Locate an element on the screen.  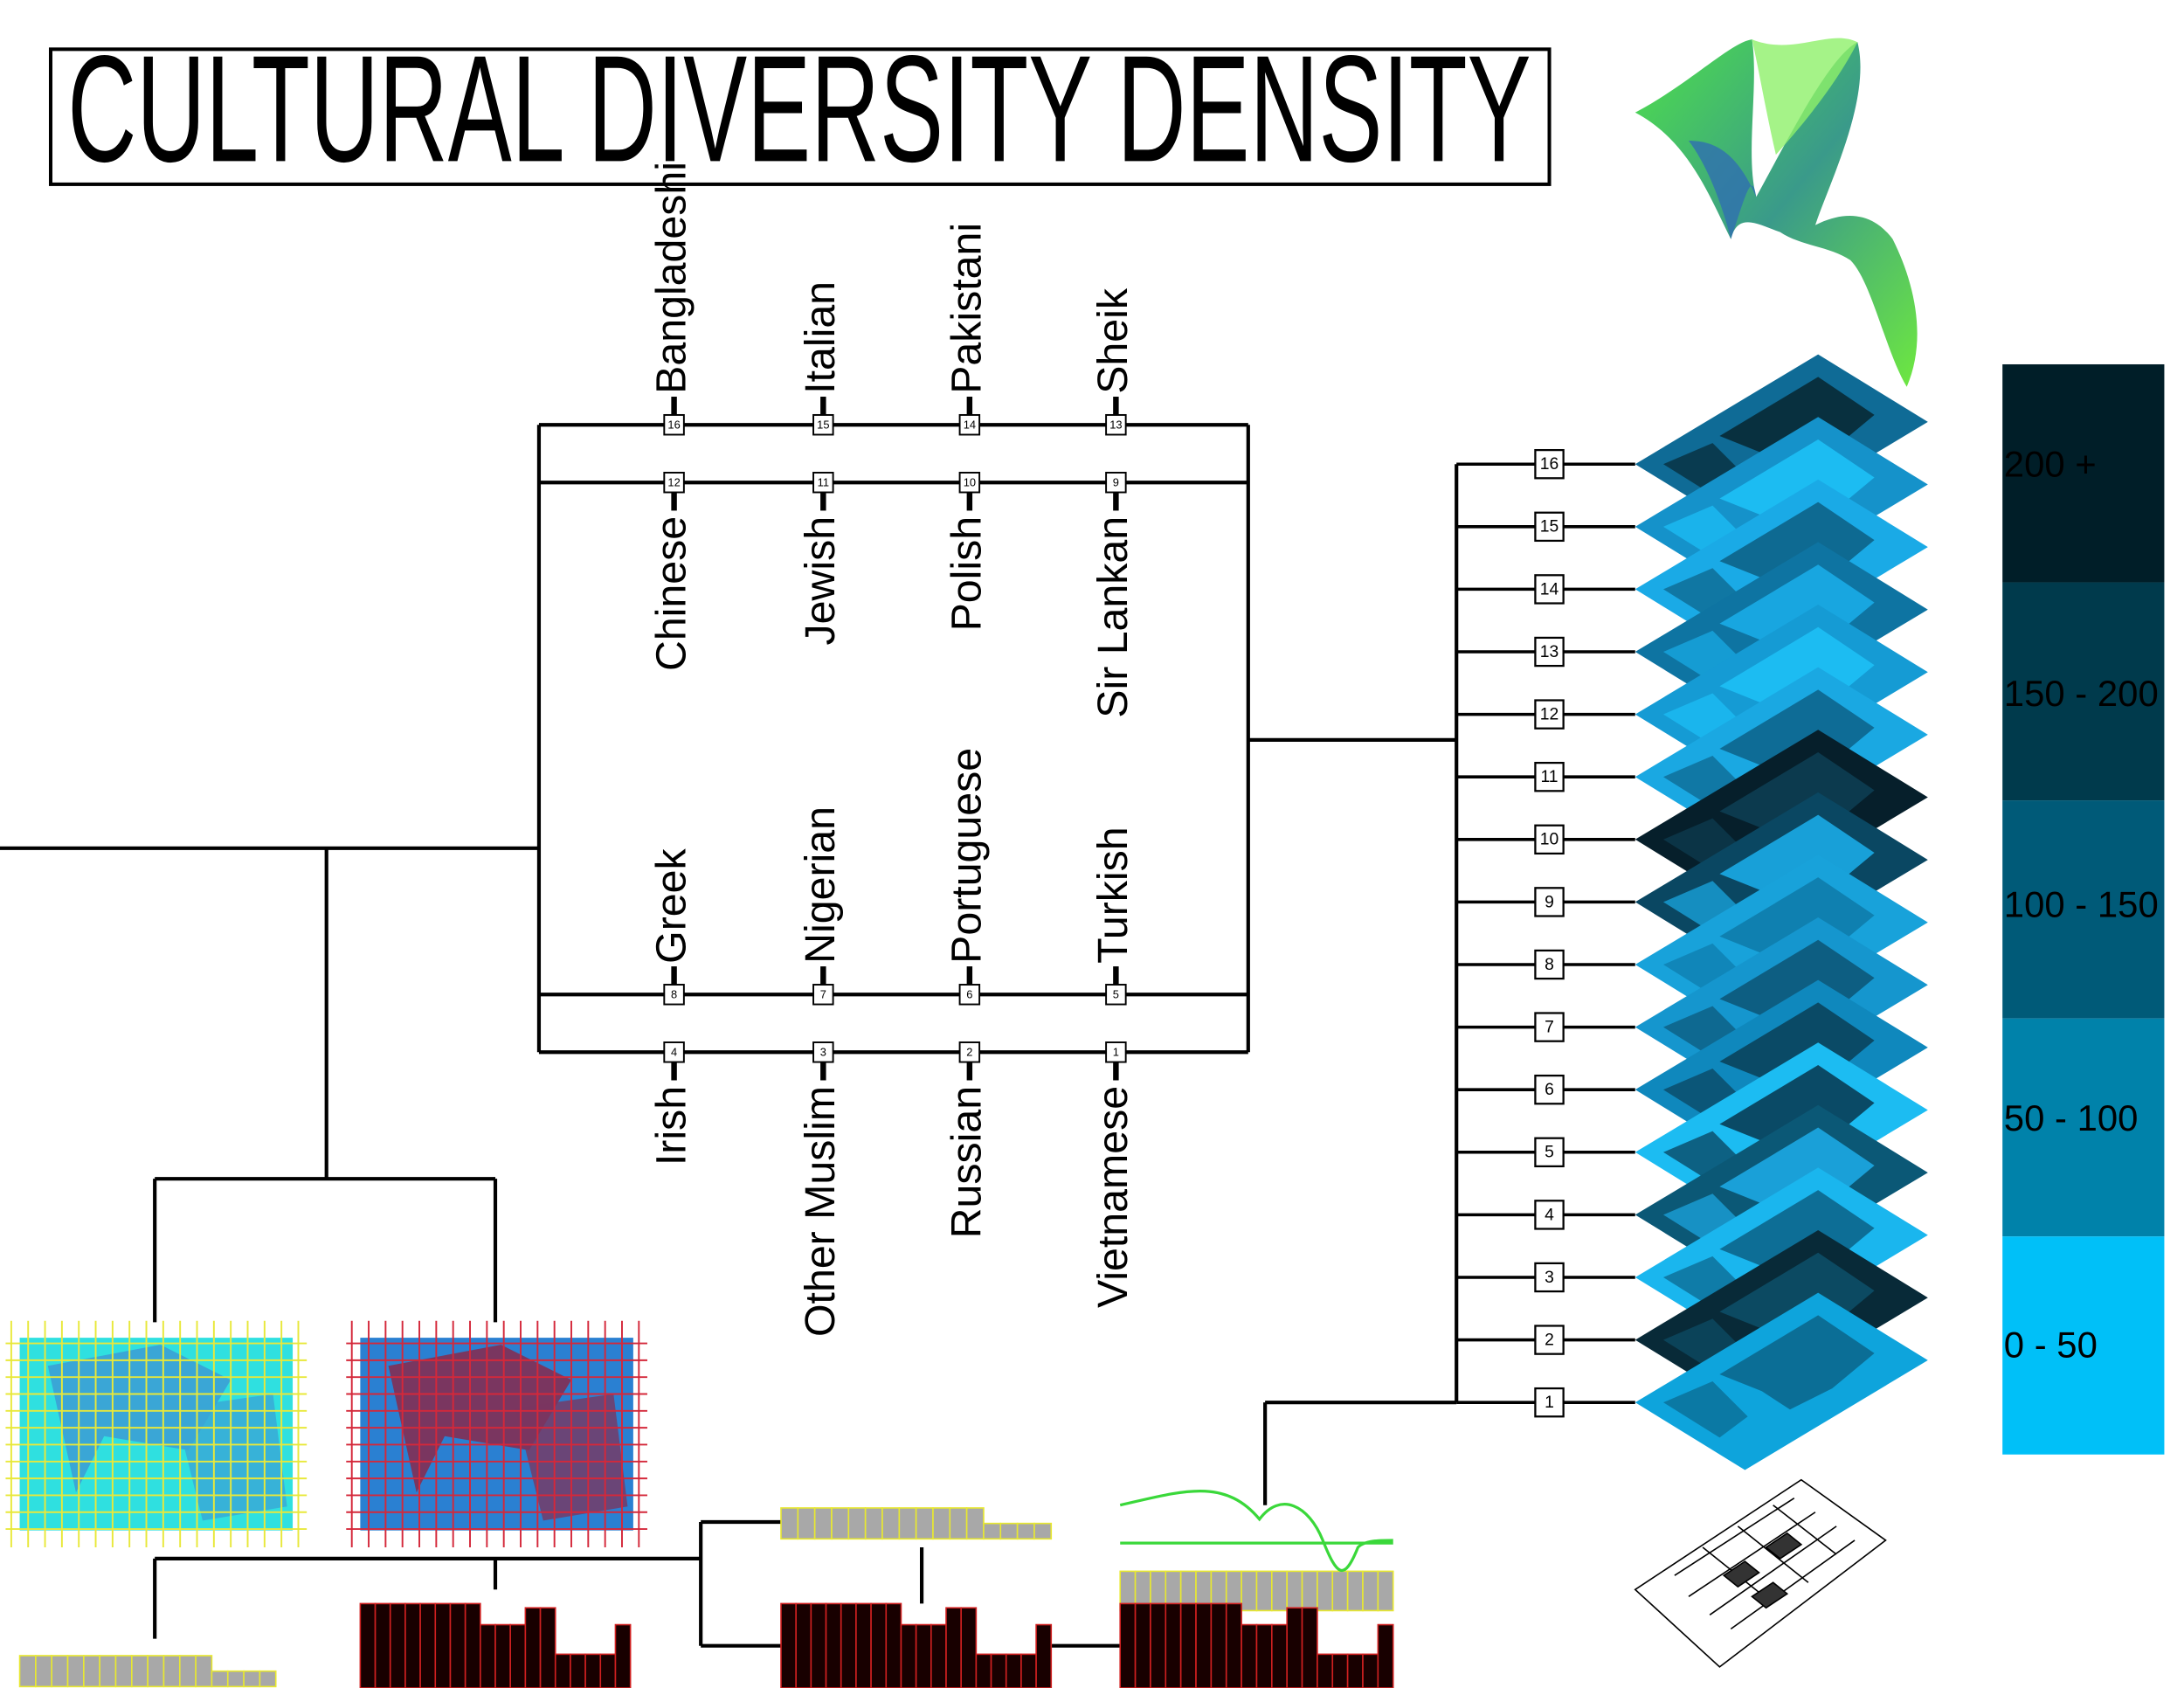
layer-number: 14 is located at coordinates (1549, 589).